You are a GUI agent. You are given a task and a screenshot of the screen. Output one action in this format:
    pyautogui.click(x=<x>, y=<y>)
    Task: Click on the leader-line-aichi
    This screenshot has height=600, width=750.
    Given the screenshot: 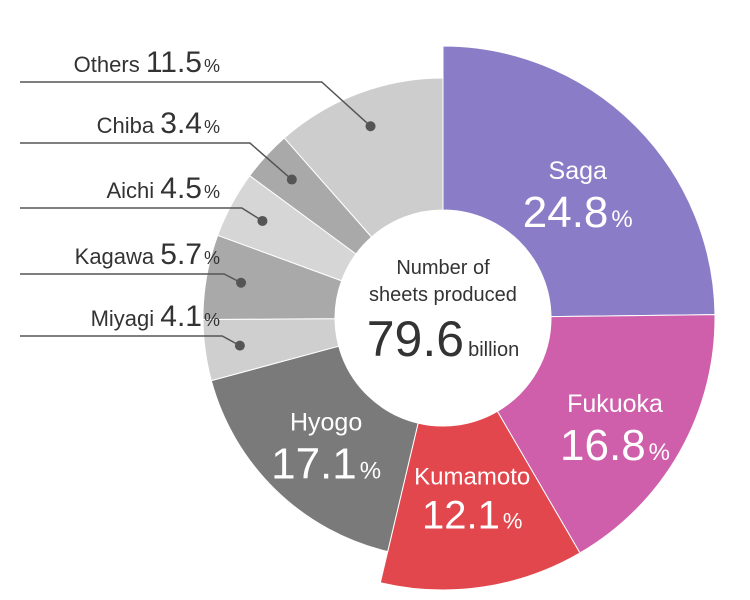 What is the action you would take?
    pyautogui.click(x=141, y=214)
    